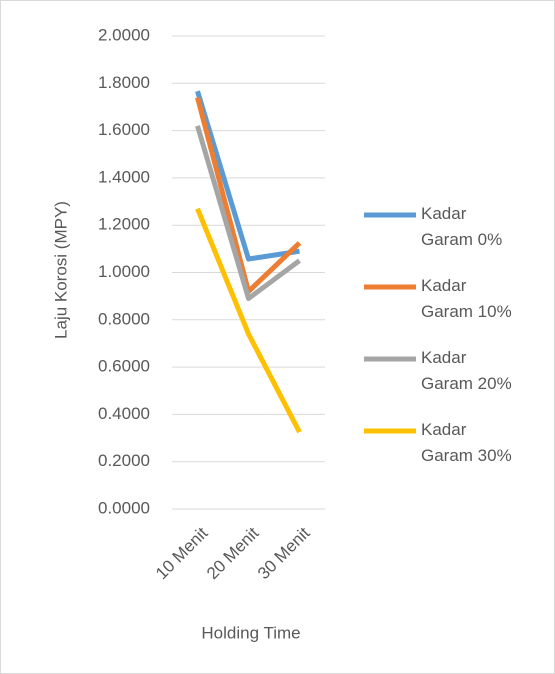  I want to click on y-axis-title: Laju Korosi (MPY), so click(60, 270).